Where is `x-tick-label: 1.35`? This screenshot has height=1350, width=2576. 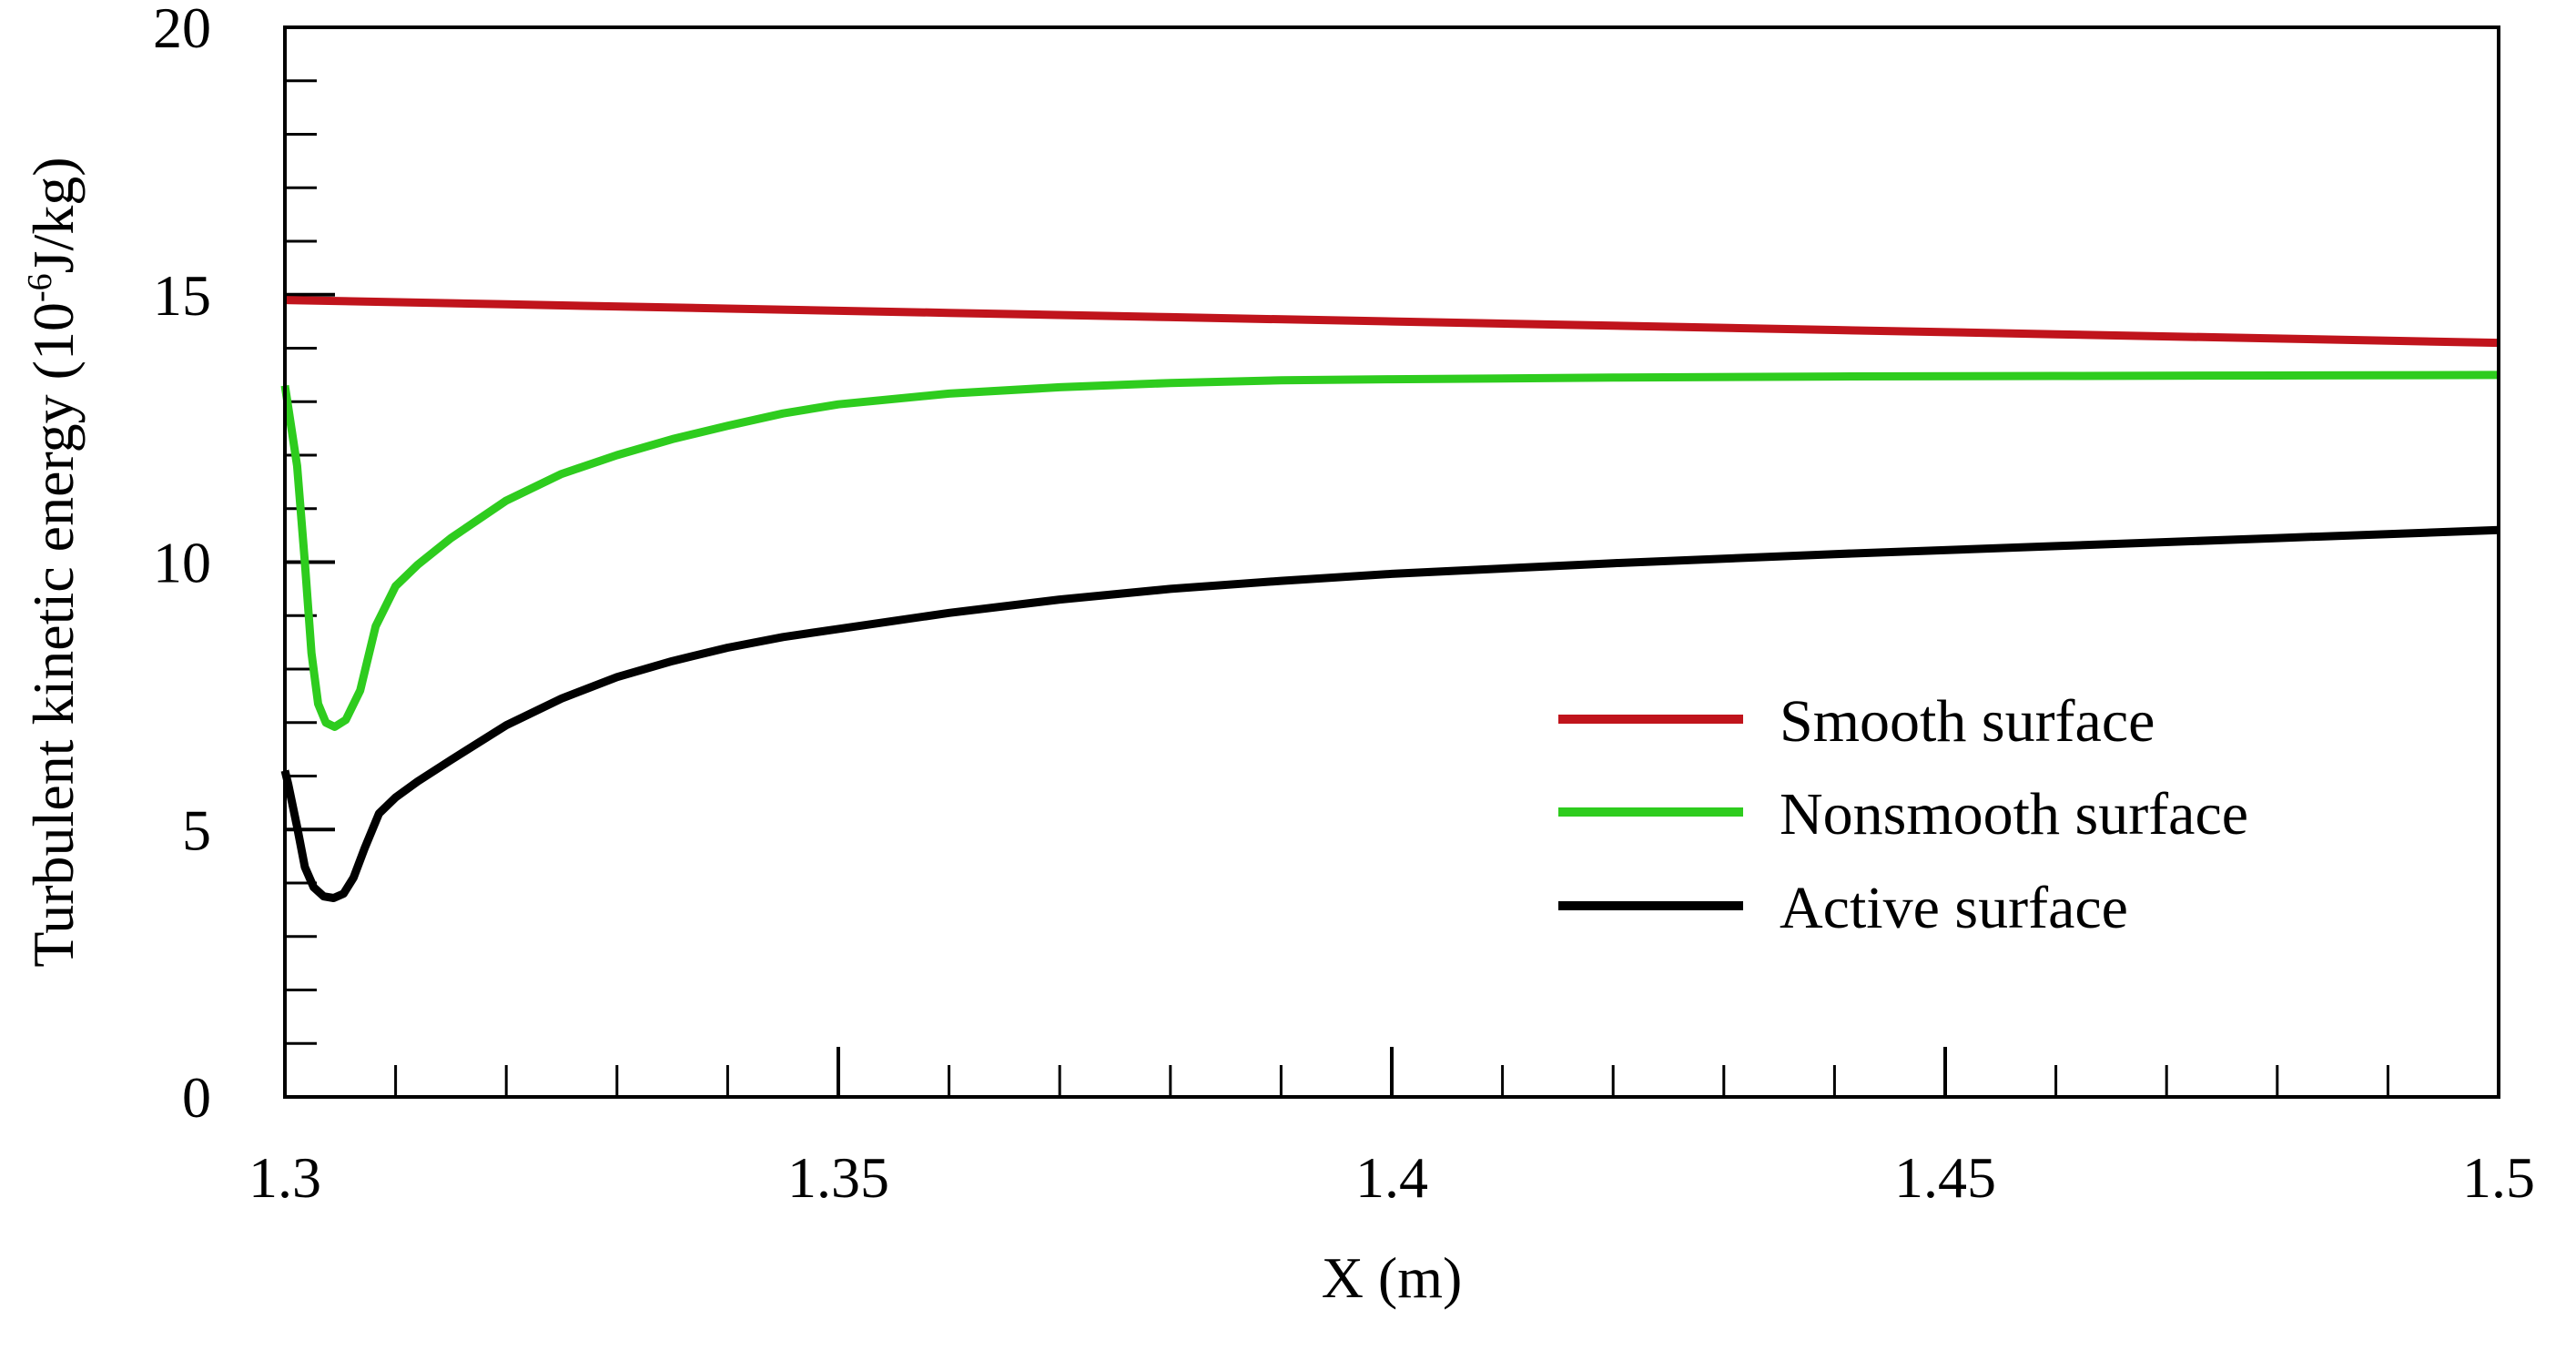
x-tick-label: 1.35 is located at coordinates (838, 1177).